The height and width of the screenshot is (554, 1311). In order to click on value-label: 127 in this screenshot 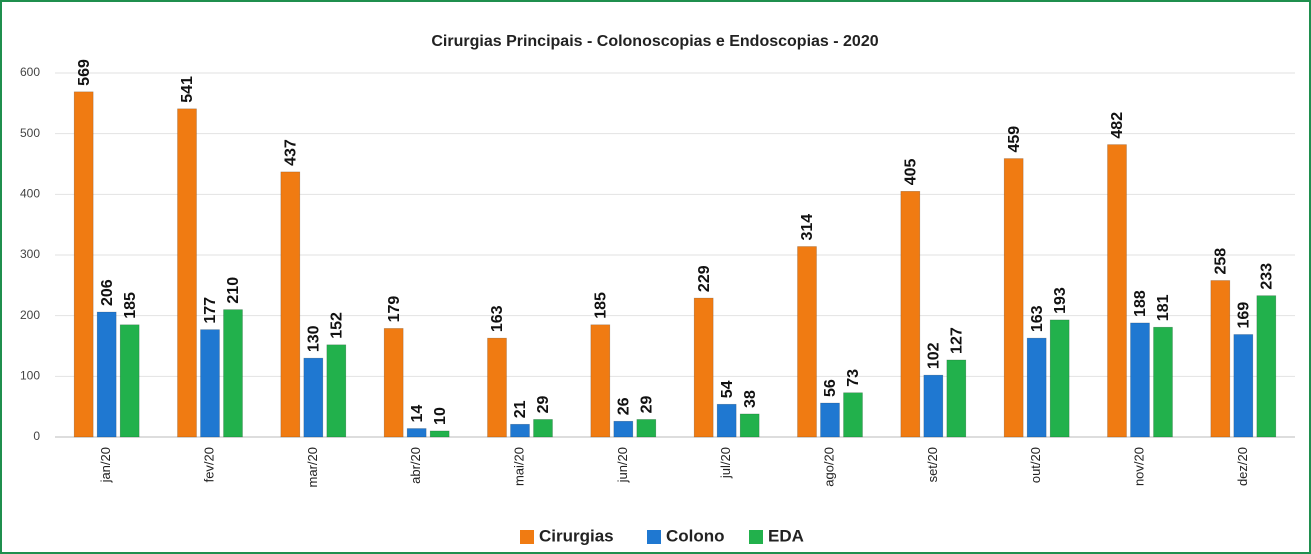, I will do `click(957, 340)`.